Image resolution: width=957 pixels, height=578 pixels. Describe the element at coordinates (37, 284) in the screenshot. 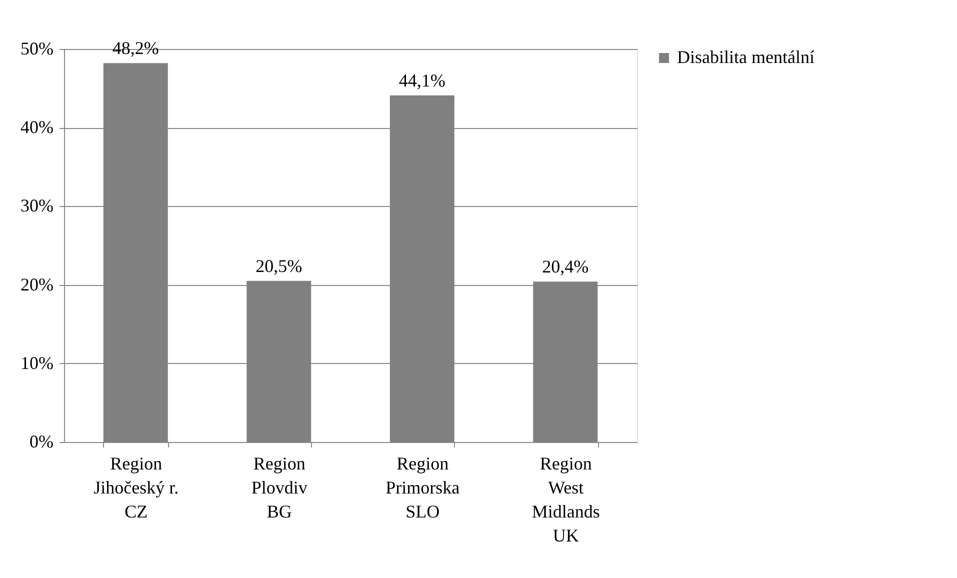

I see `y-tick-label: 20%` at that location.